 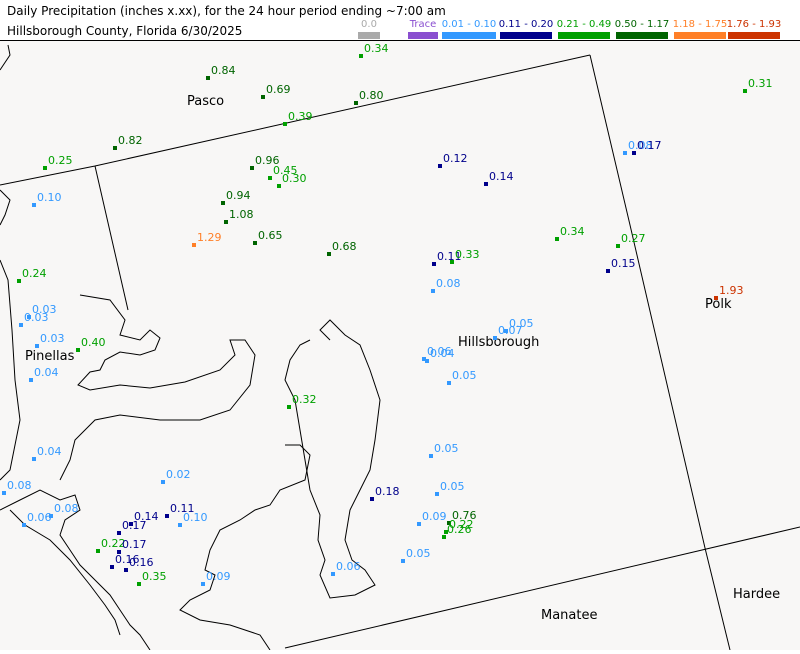 What do you see at coordinates (754, 24) in the screenshot?
I see `legend-label: 1.76 - 1.93` at bounding box center [754, 24].